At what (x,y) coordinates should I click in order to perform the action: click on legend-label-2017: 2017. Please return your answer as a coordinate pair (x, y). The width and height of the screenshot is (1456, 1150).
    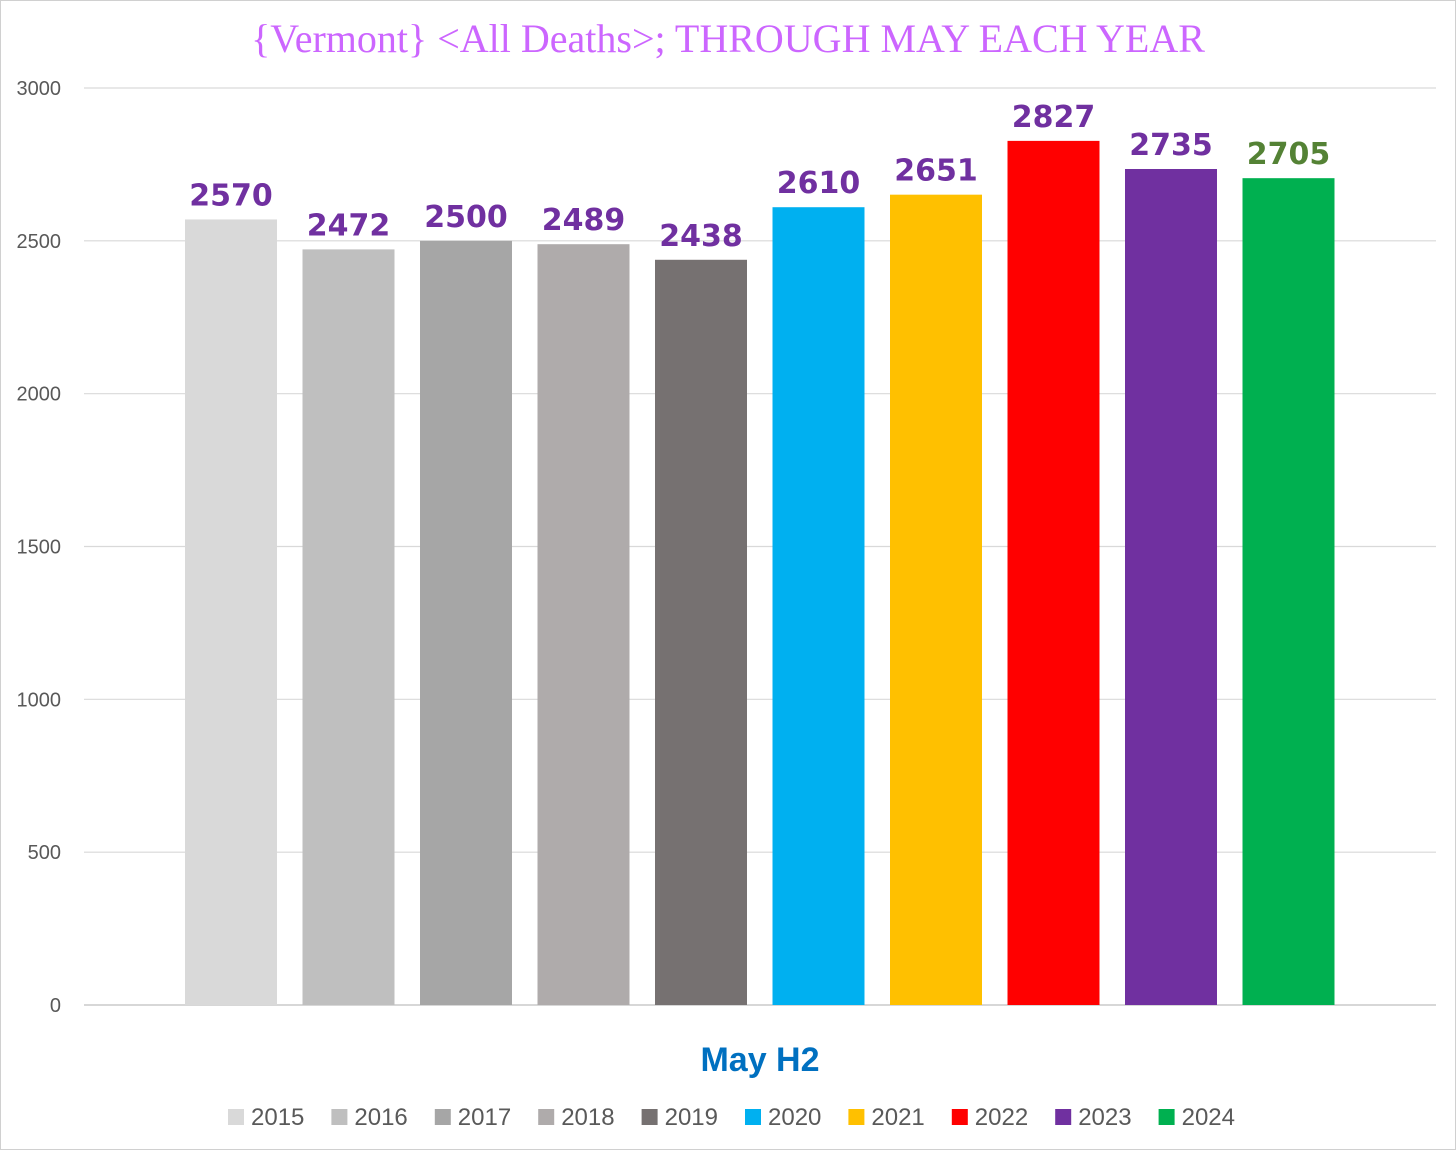
    Looking at the image, I should click on (484, 1117).